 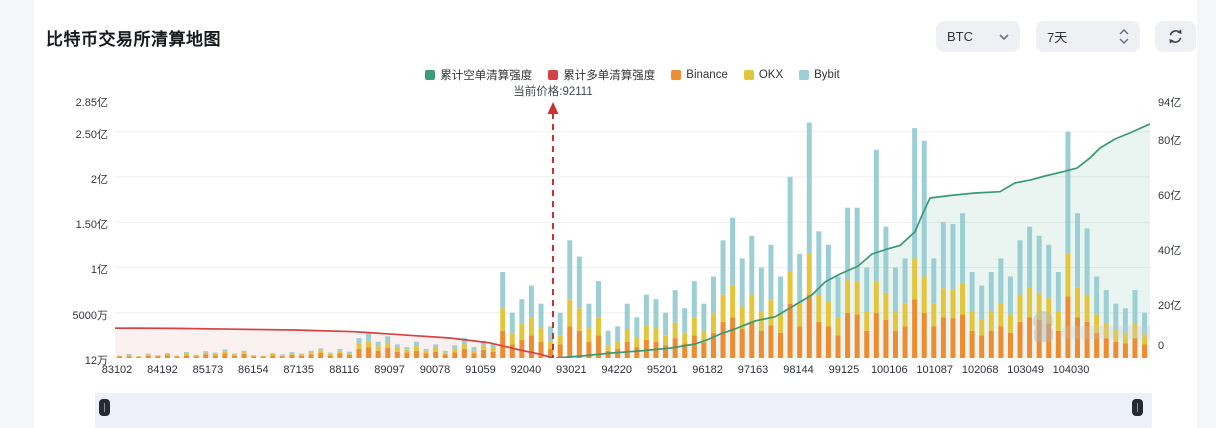 I want to click on legend-item-4: Bybit, so click(x=819, y=75).